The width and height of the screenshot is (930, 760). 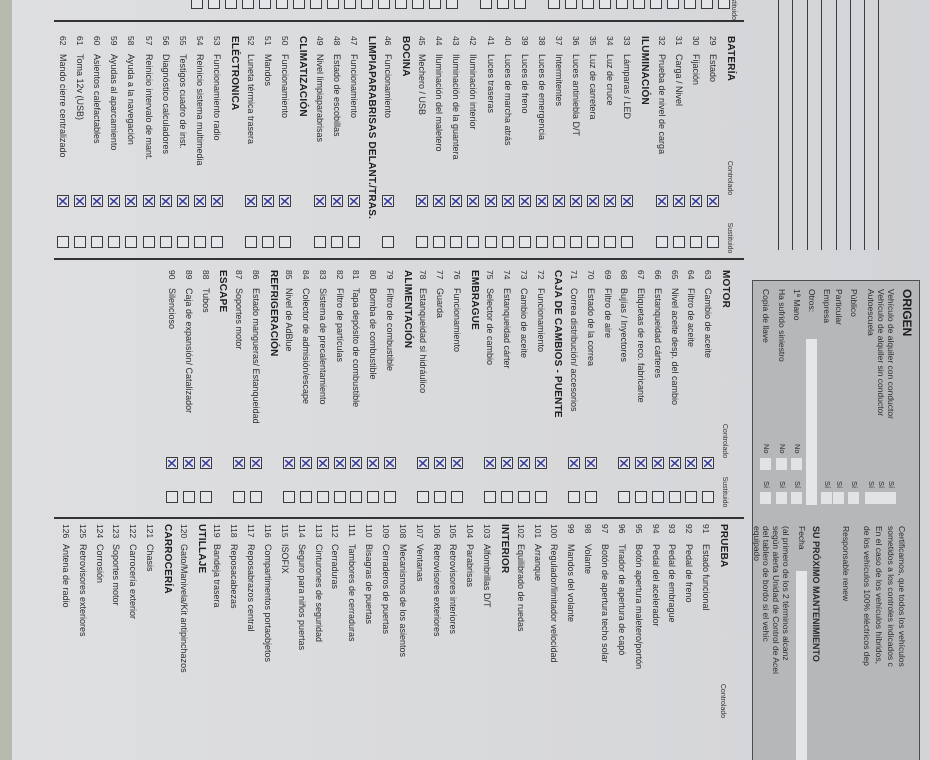 I want to click on otros-input, so click(x=811, y=422).